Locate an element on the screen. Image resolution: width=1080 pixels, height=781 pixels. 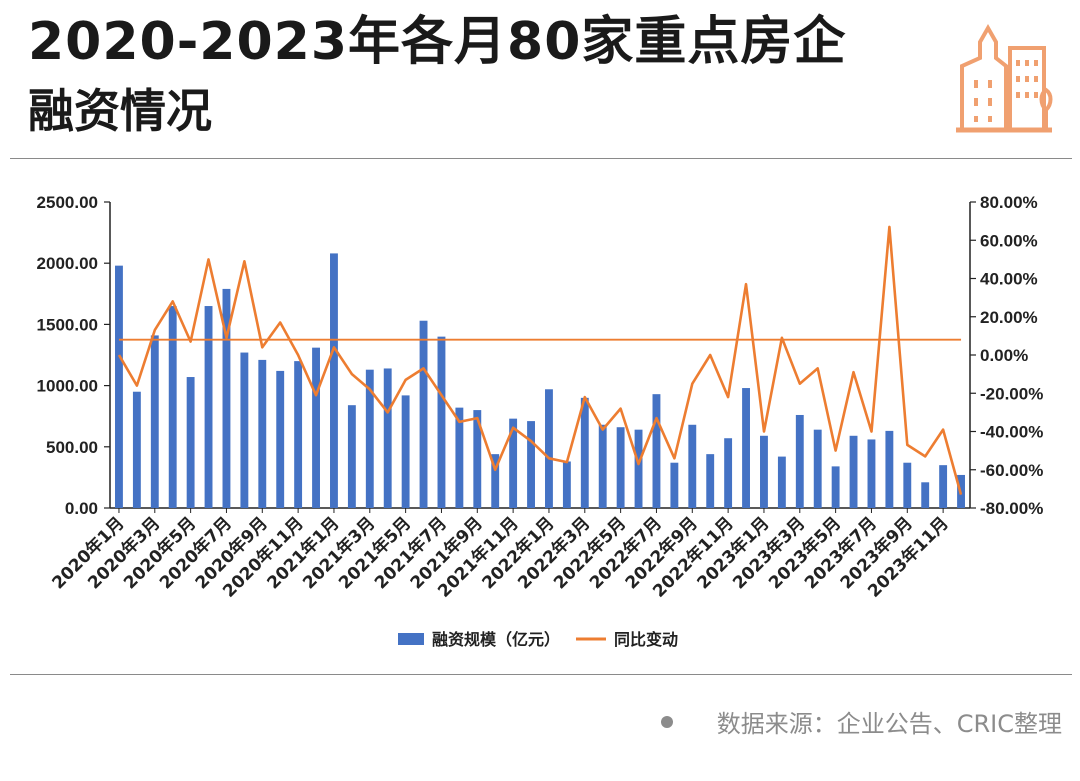
y-tick-label-left: 1500.00 is located at coordinates (67, 324).